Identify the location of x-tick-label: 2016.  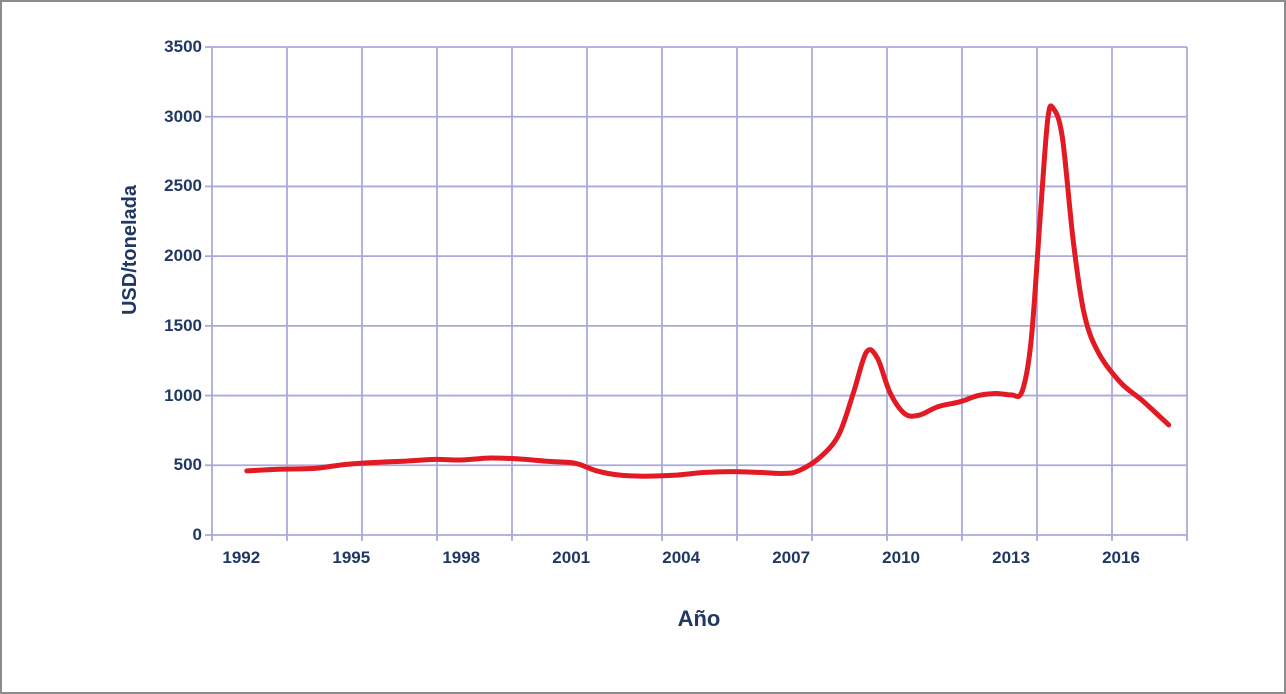
(1121, 557).